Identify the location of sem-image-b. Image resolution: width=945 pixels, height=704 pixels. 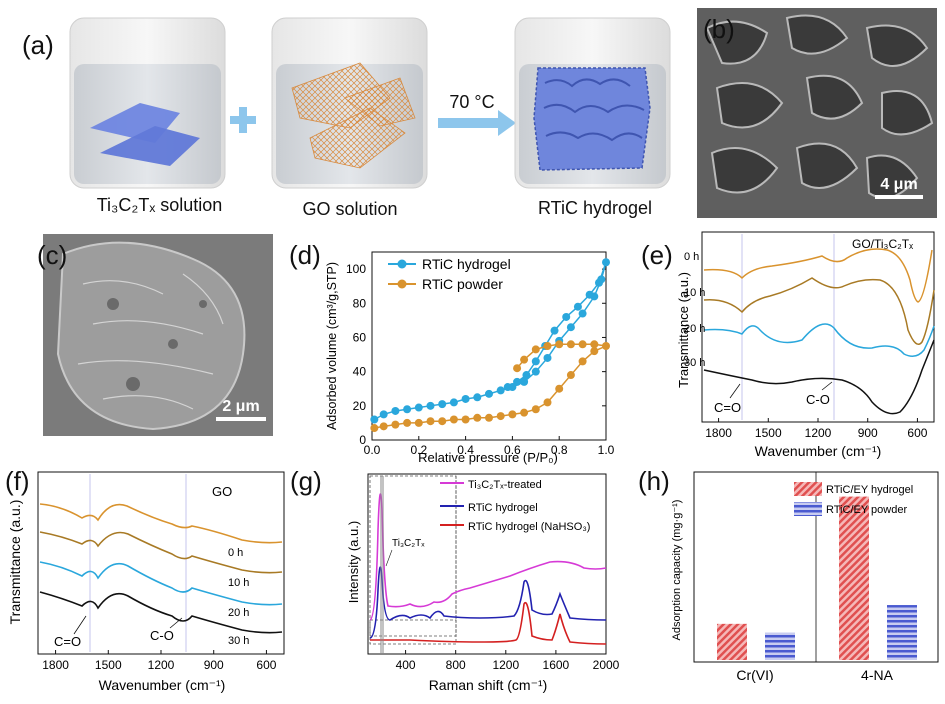
(817, 113).